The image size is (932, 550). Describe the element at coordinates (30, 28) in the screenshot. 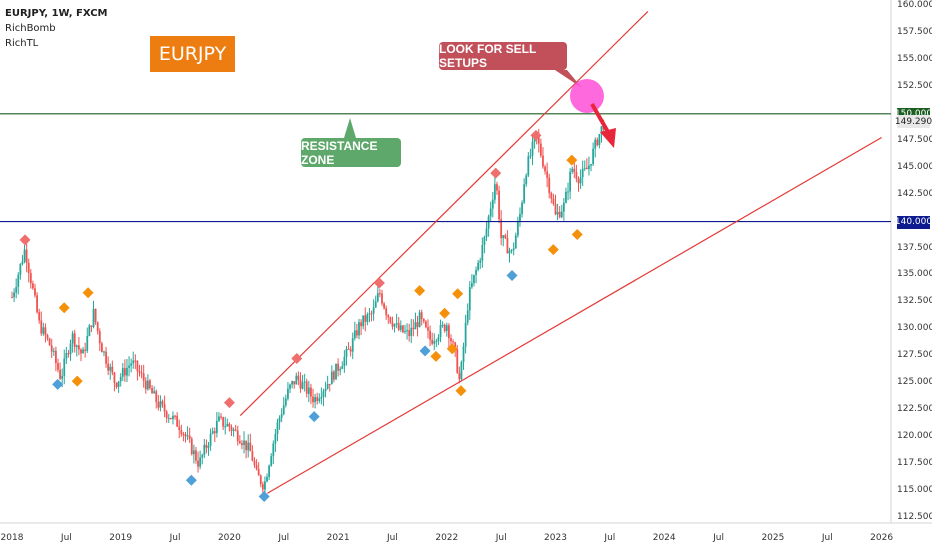

I see `indicator-richbomb-label: RichBomb` at that location.